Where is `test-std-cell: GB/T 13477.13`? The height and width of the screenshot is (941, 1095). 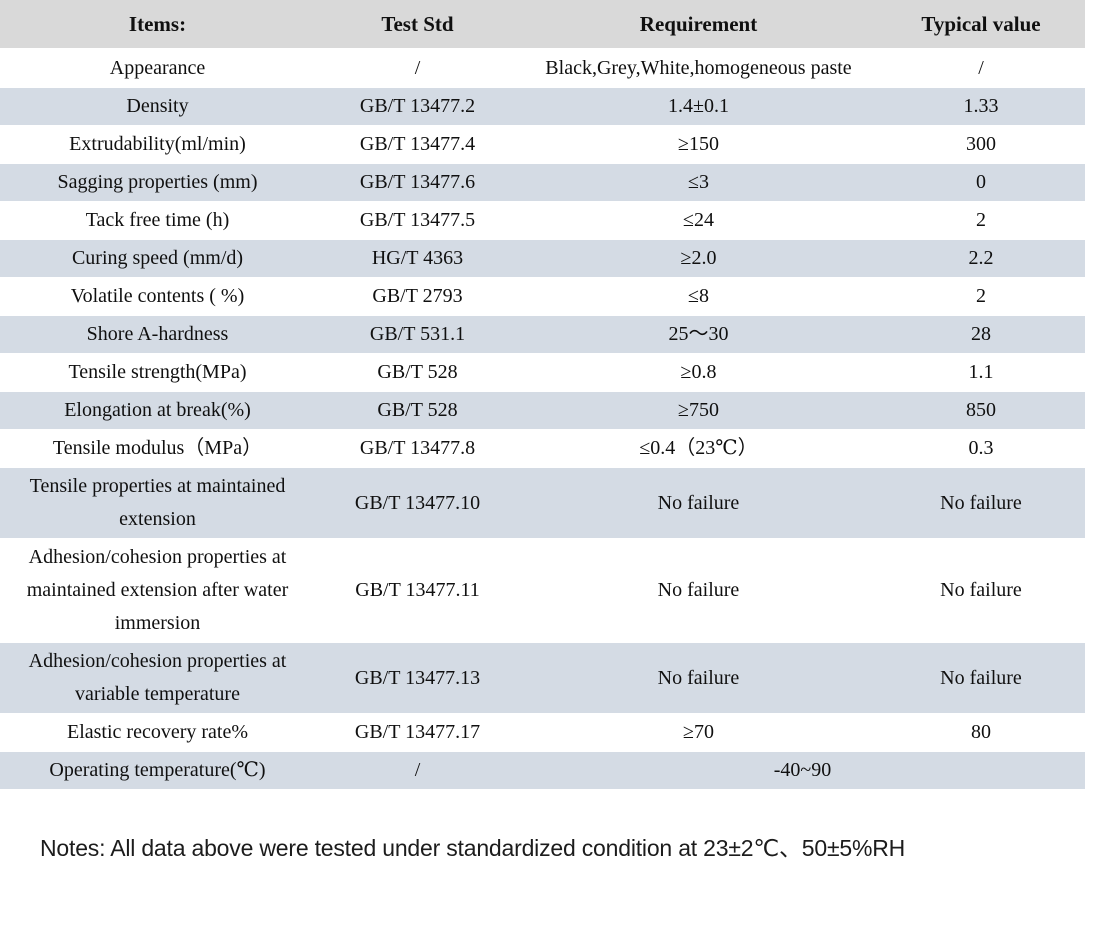 test-std-cell: GB/T 13477.13 is located at coordinates (417, 678).